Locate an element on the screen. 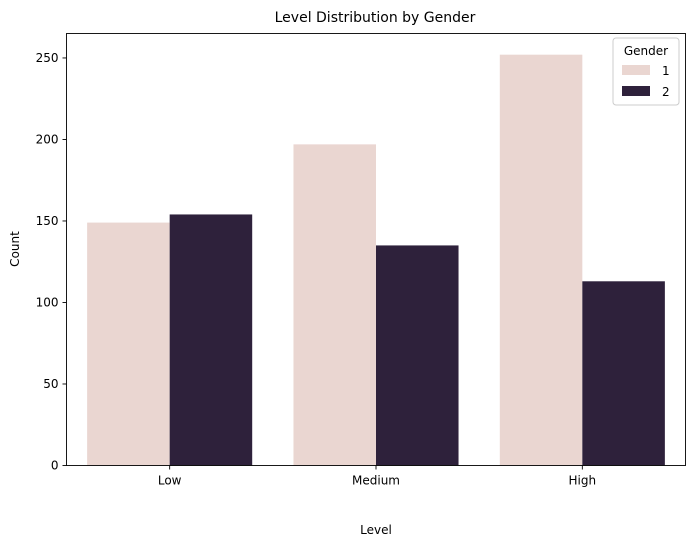 The height and width of the screenshot is (551, 695). x-tick-label: High is located at coordinates (583, 481).